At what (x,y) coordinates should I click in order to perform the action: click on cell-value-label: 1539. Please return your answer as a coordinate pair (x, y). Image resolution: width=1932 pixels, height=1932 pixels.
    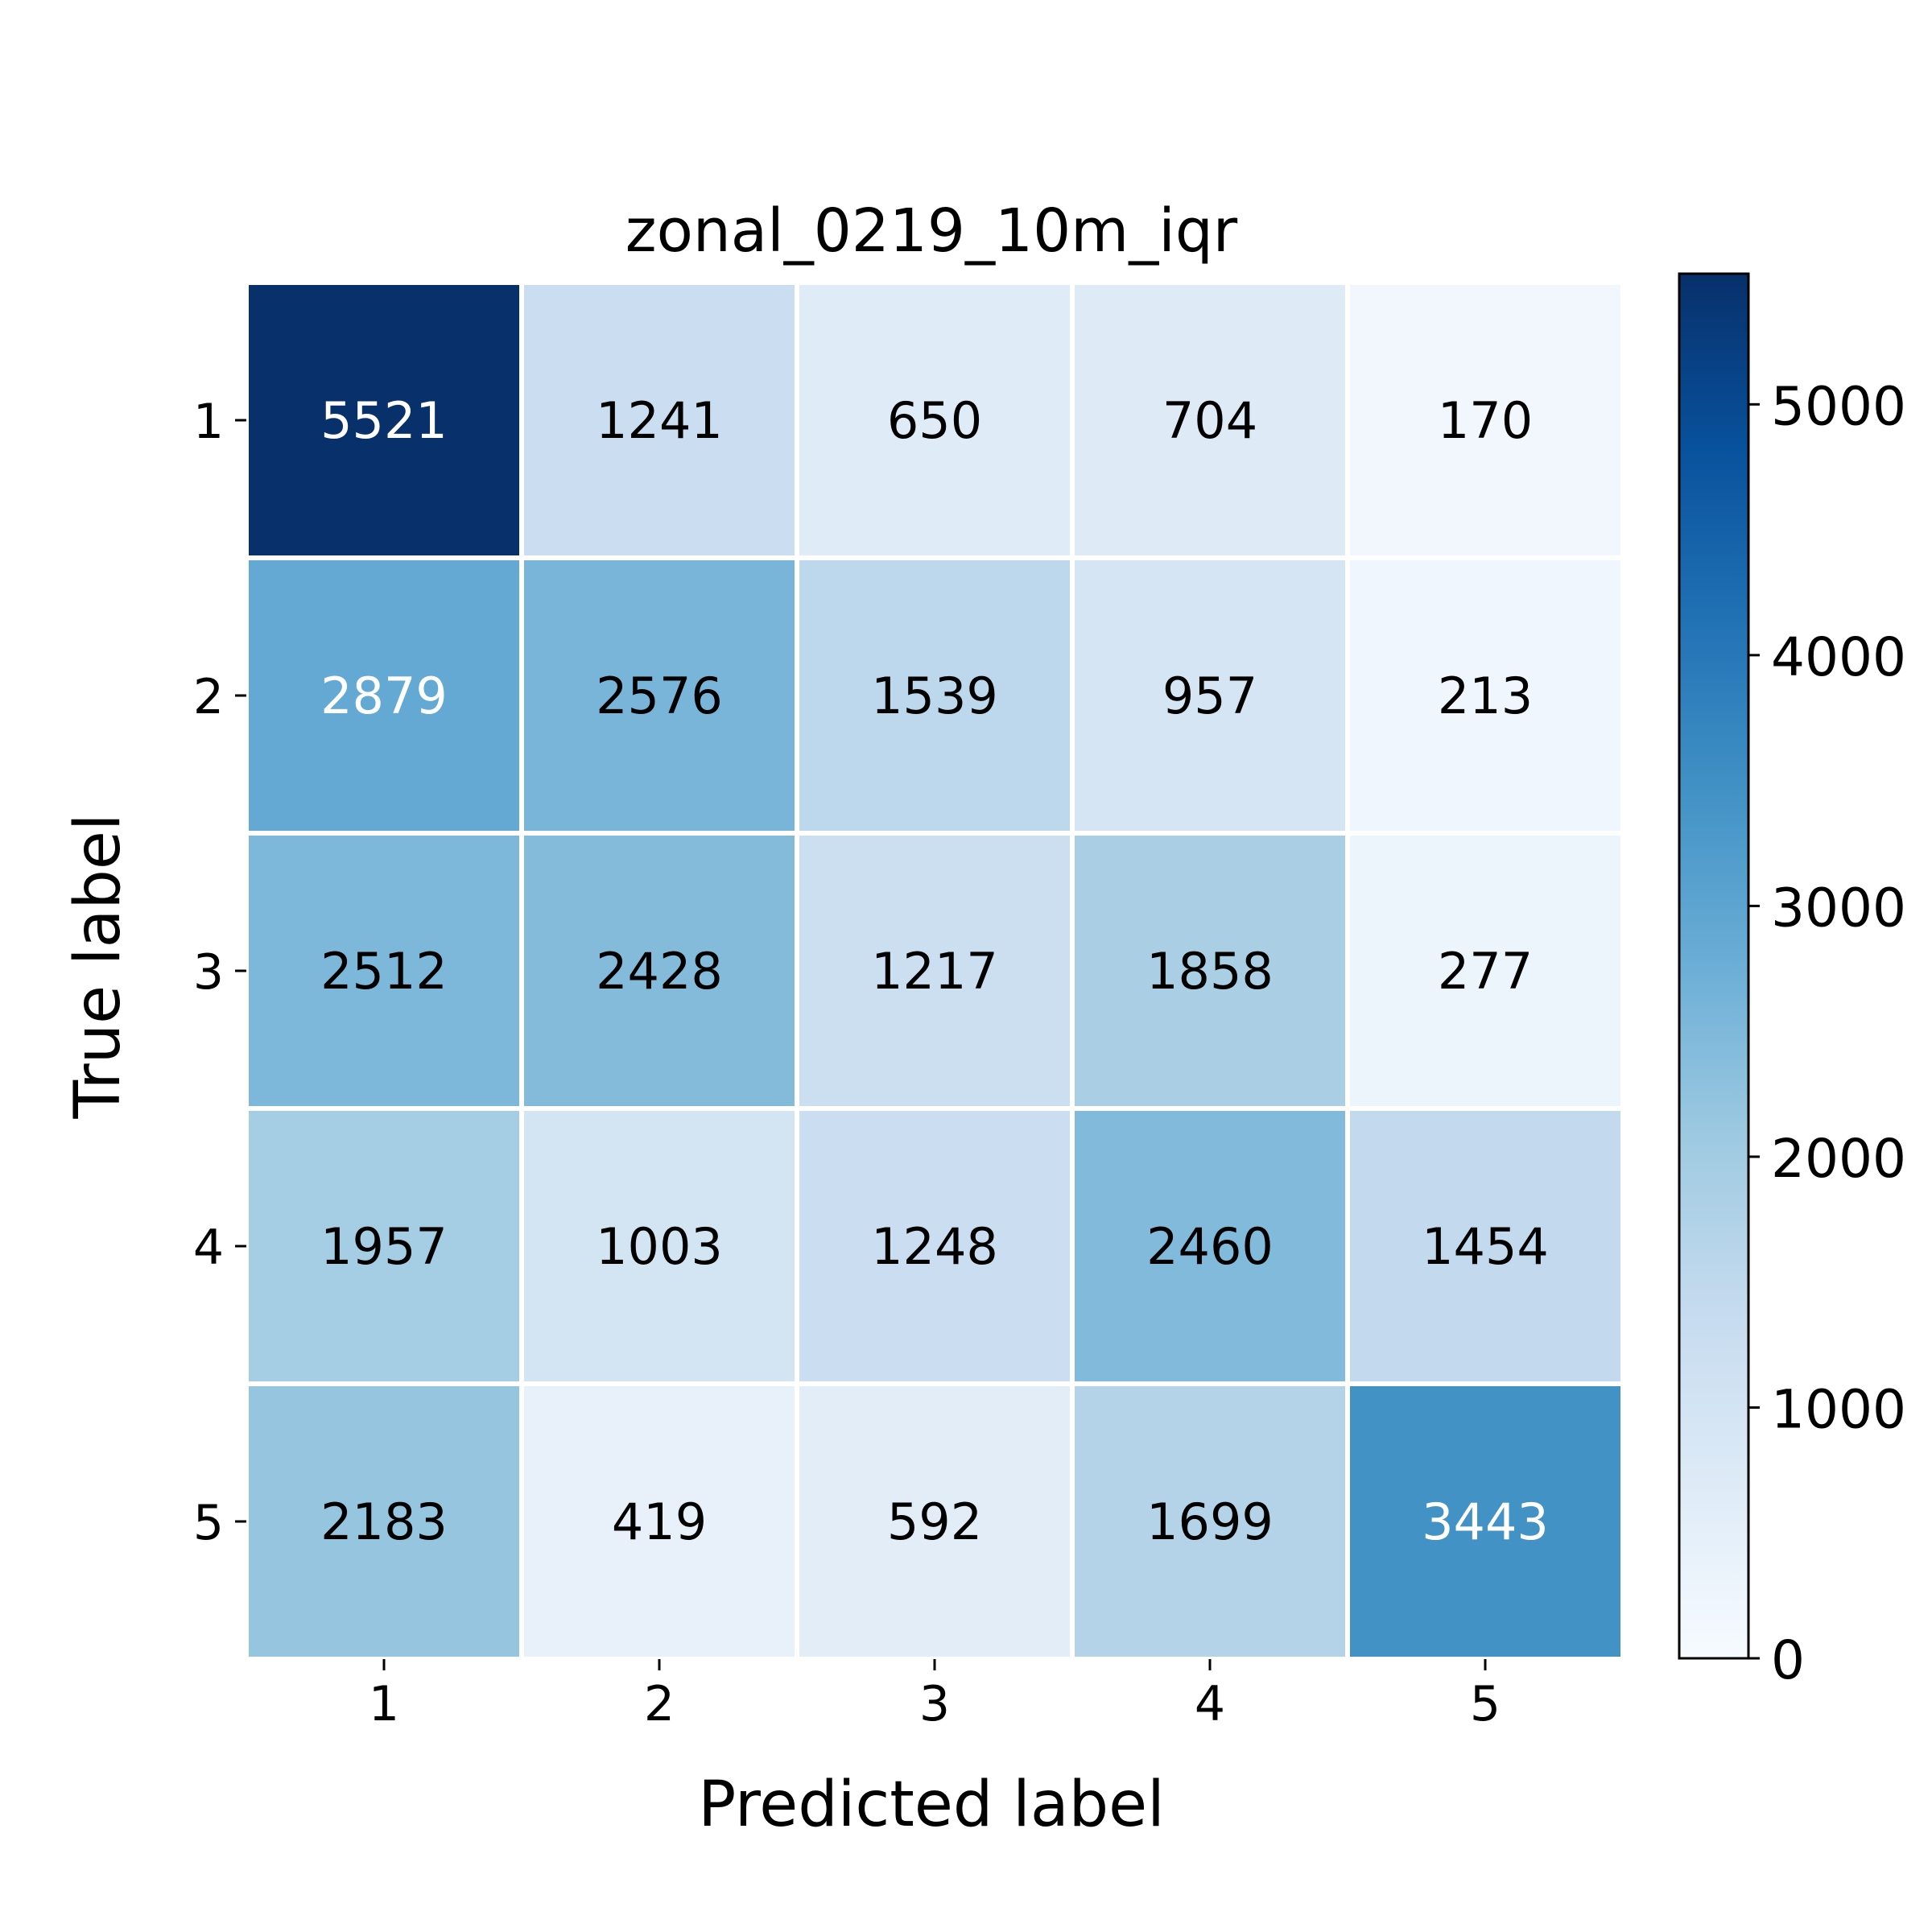
    Looking at the image, I should click on (934, 696).